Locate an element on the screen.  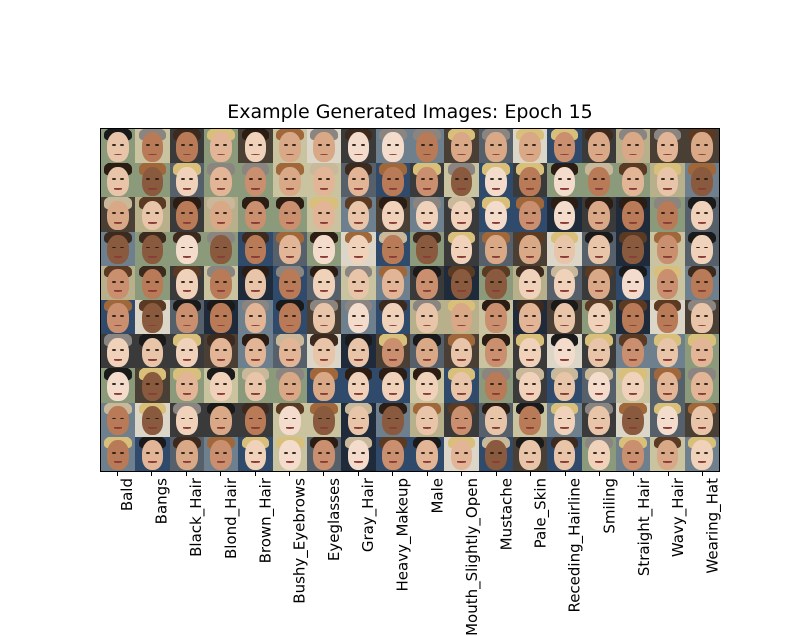
x-axis-label-text: Black_Hair is located at coordinates (196, 517).